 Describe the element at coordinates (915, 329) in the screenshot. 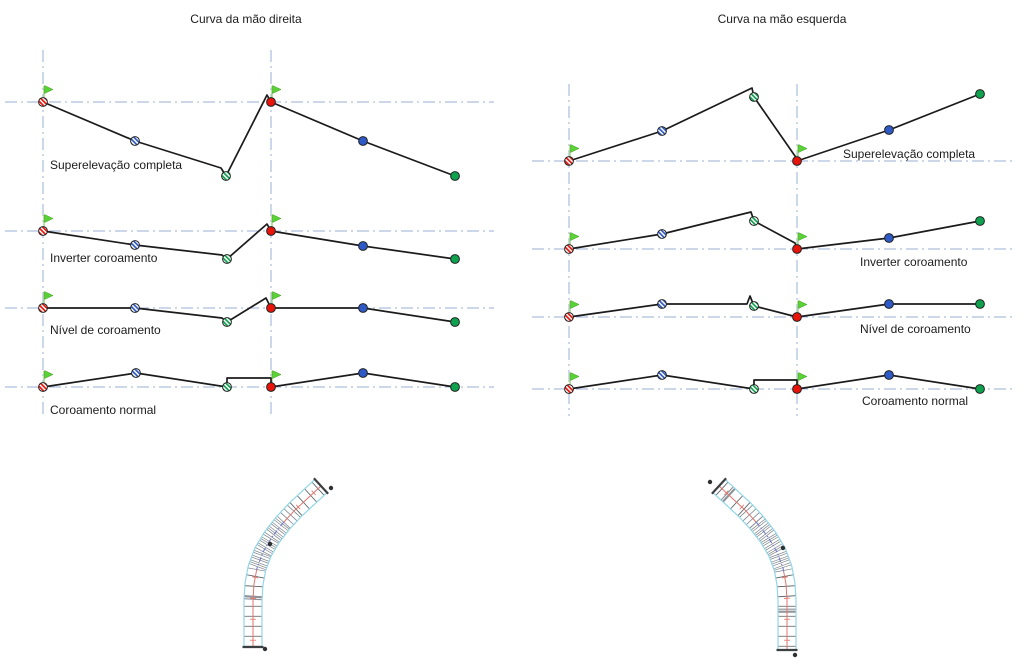

I see `row-label-level-crown-right: Nível de coroamento` at that location.